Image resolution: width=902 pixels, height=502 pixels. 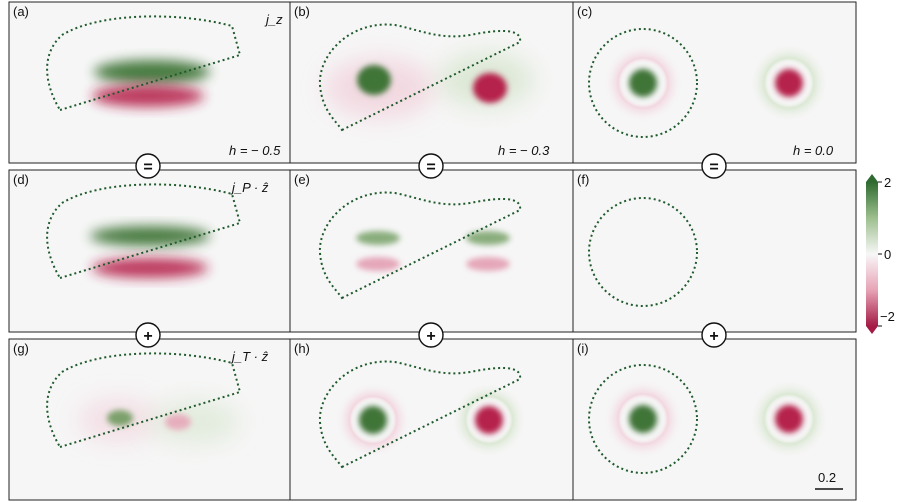 What do you see at coordinates (302, 179) in the screenshot?
I see `panel-e-label: (e)` at bounding box center [302, 179].